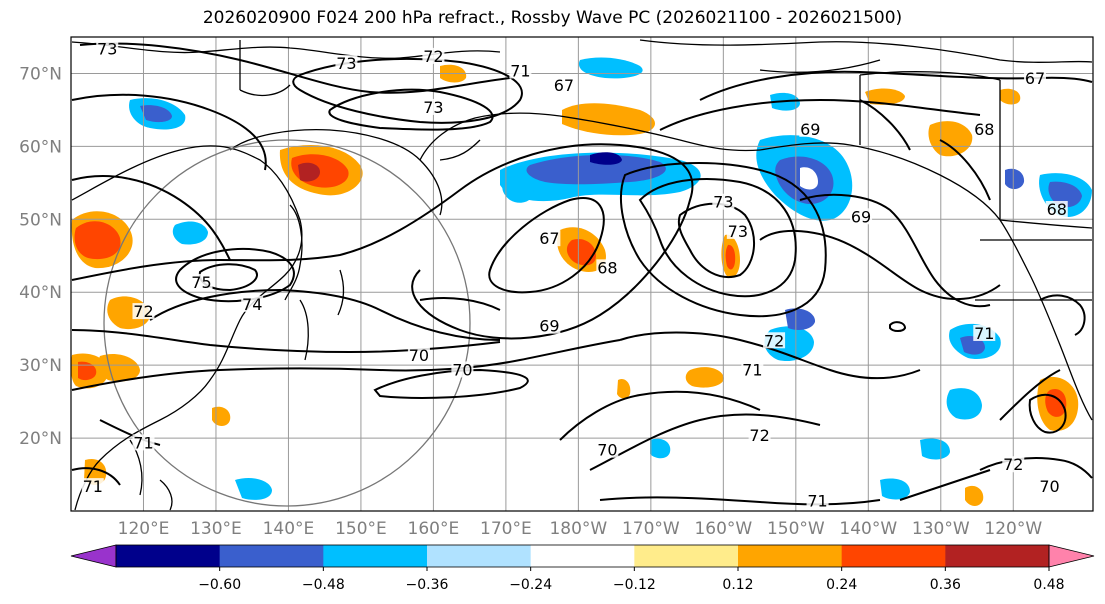  Describe the element at coordinates (40, 439) in the screenshot. I see `latitude-label: 20°N` at that location.